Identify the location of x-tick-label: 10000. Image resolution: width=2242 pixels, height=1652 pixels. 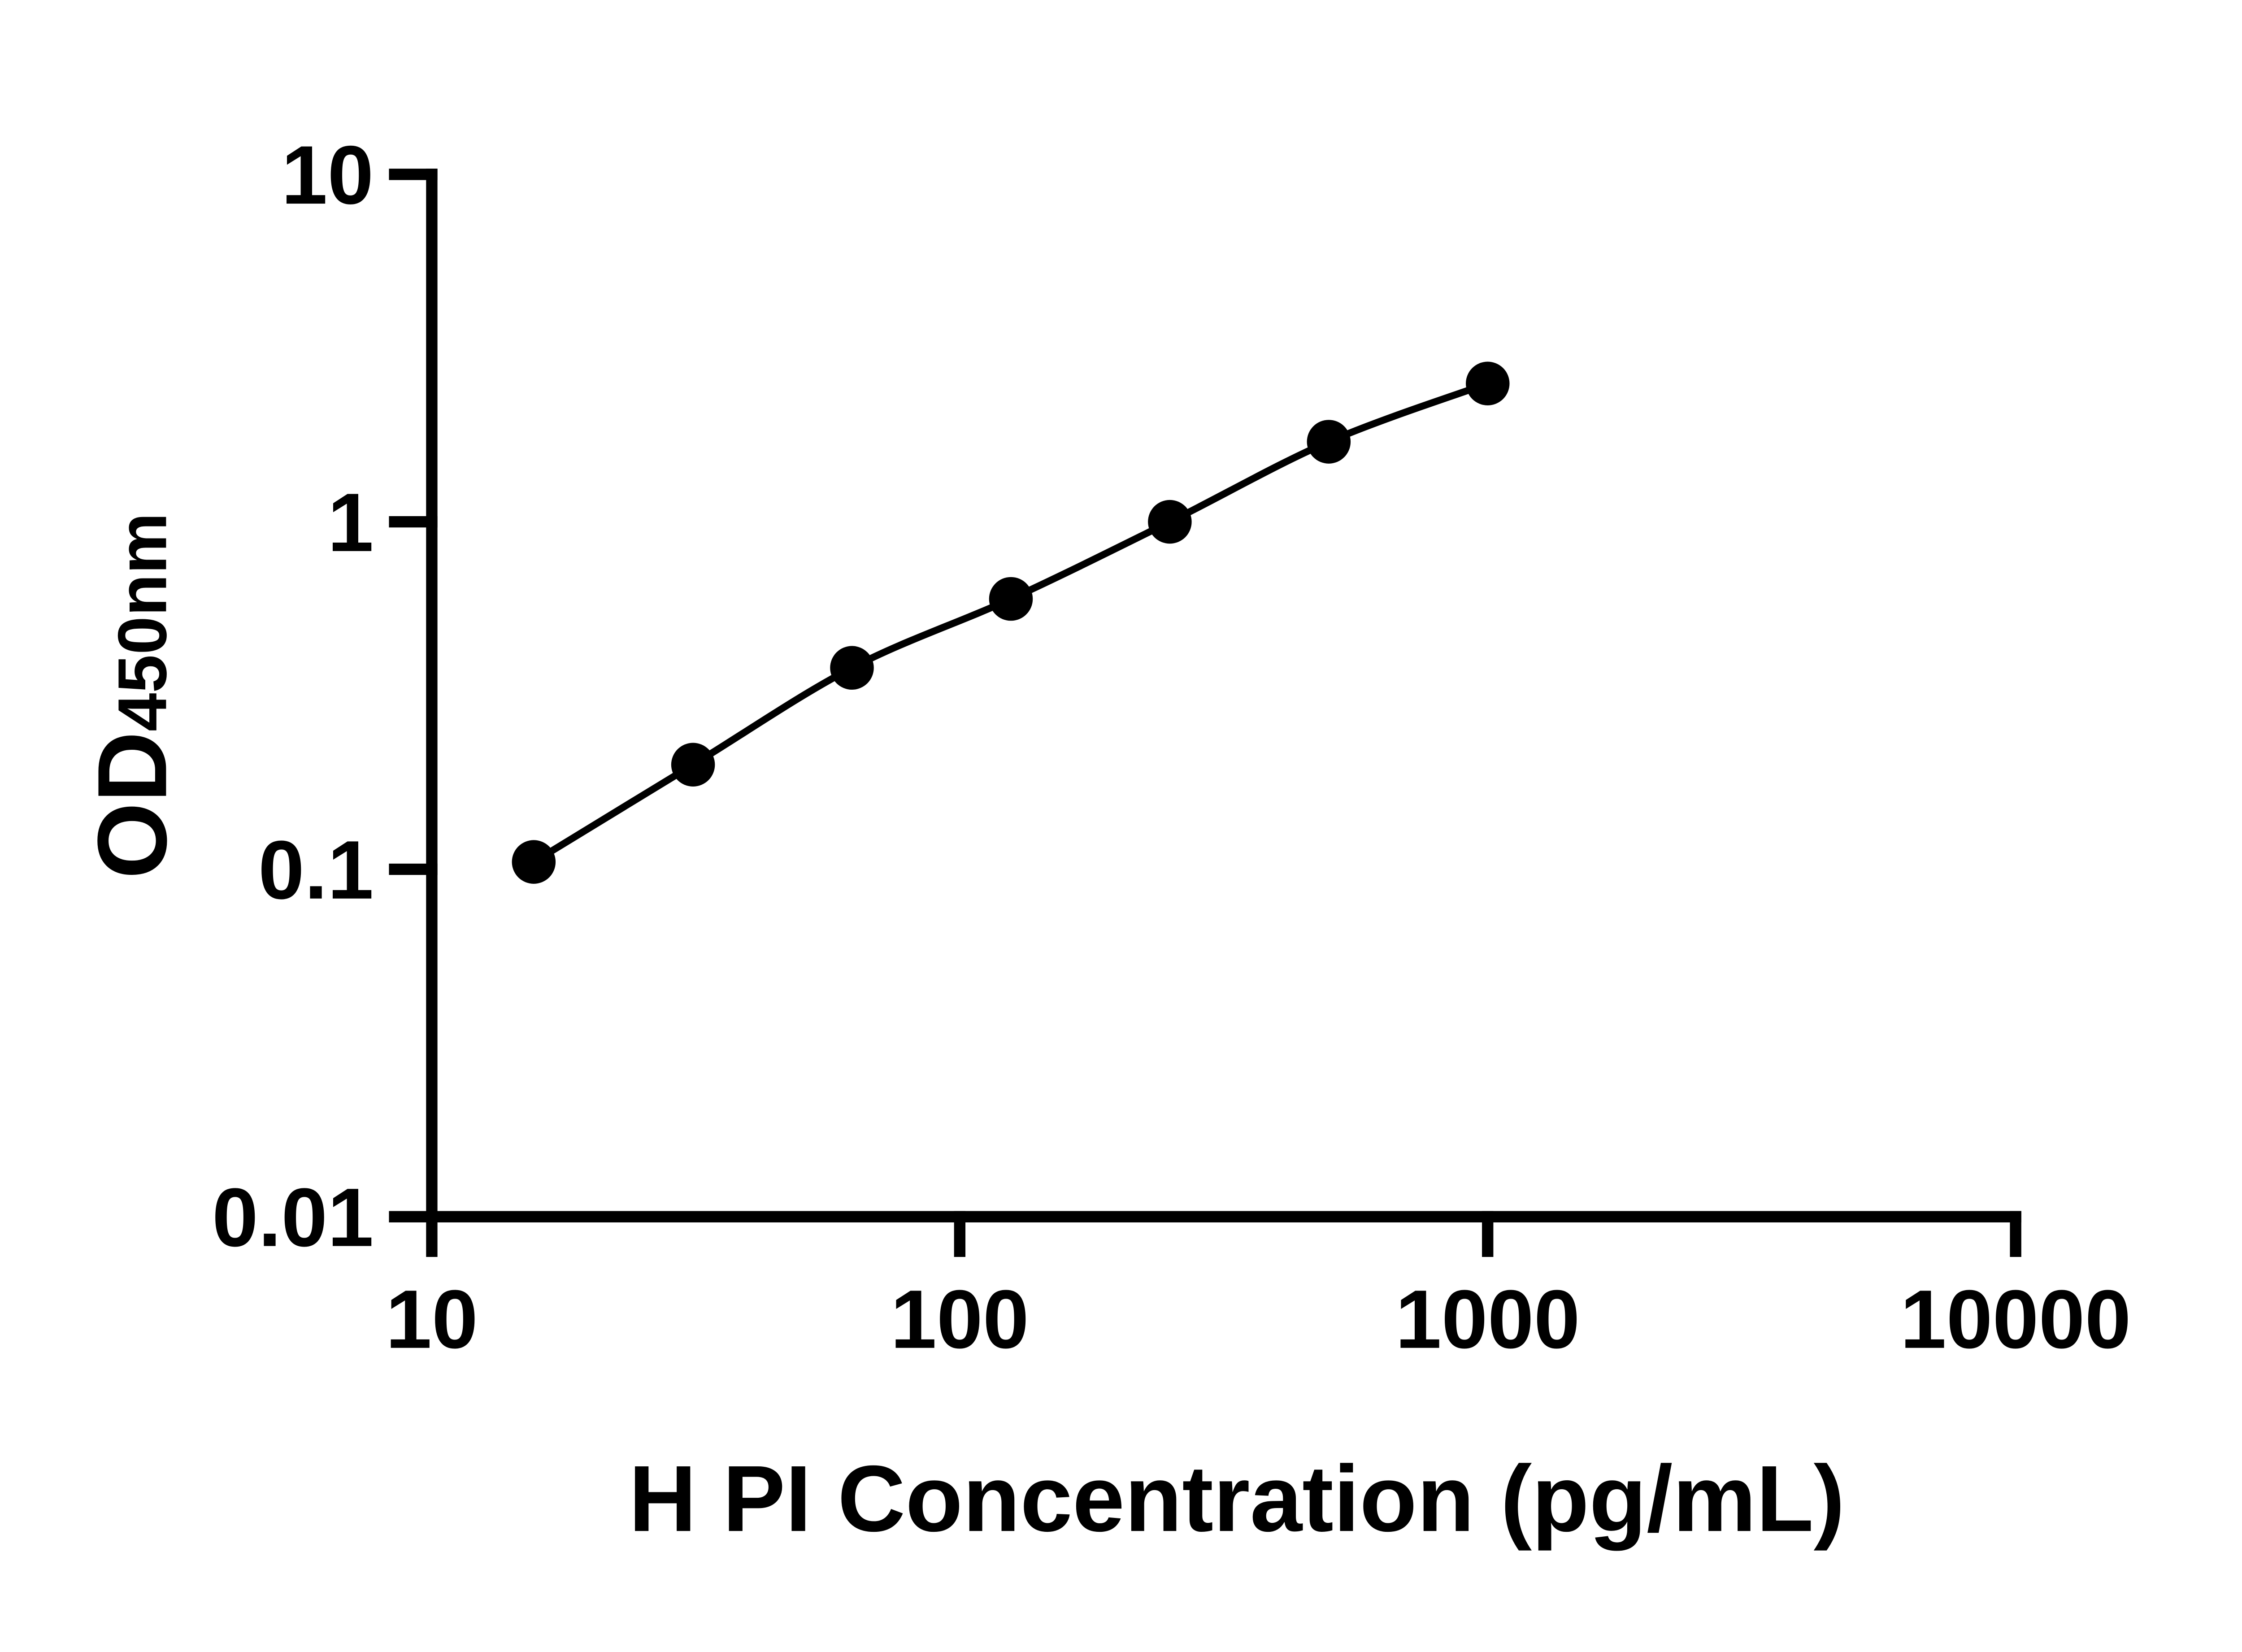
(2015, 1319).